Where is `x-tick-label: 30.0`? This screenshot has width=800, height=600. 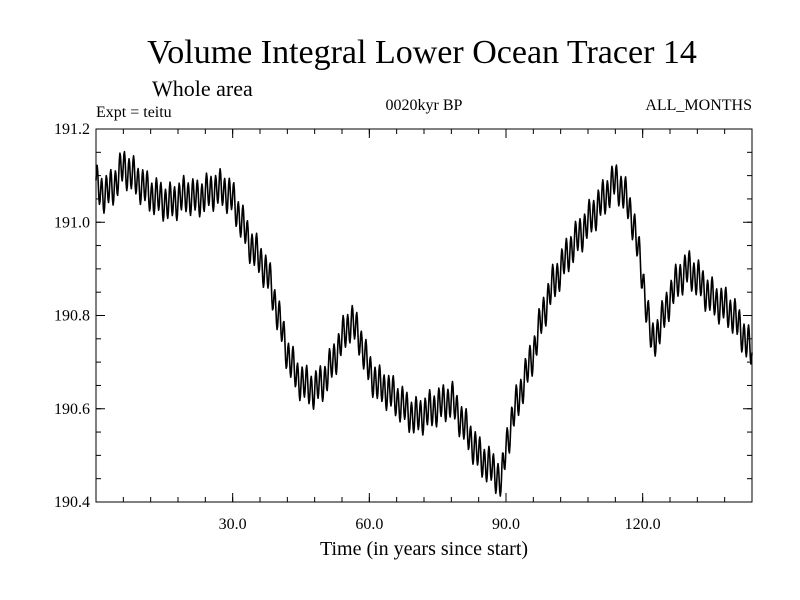
x-tick-label: 30.0 is located at coordinates (233, 524).